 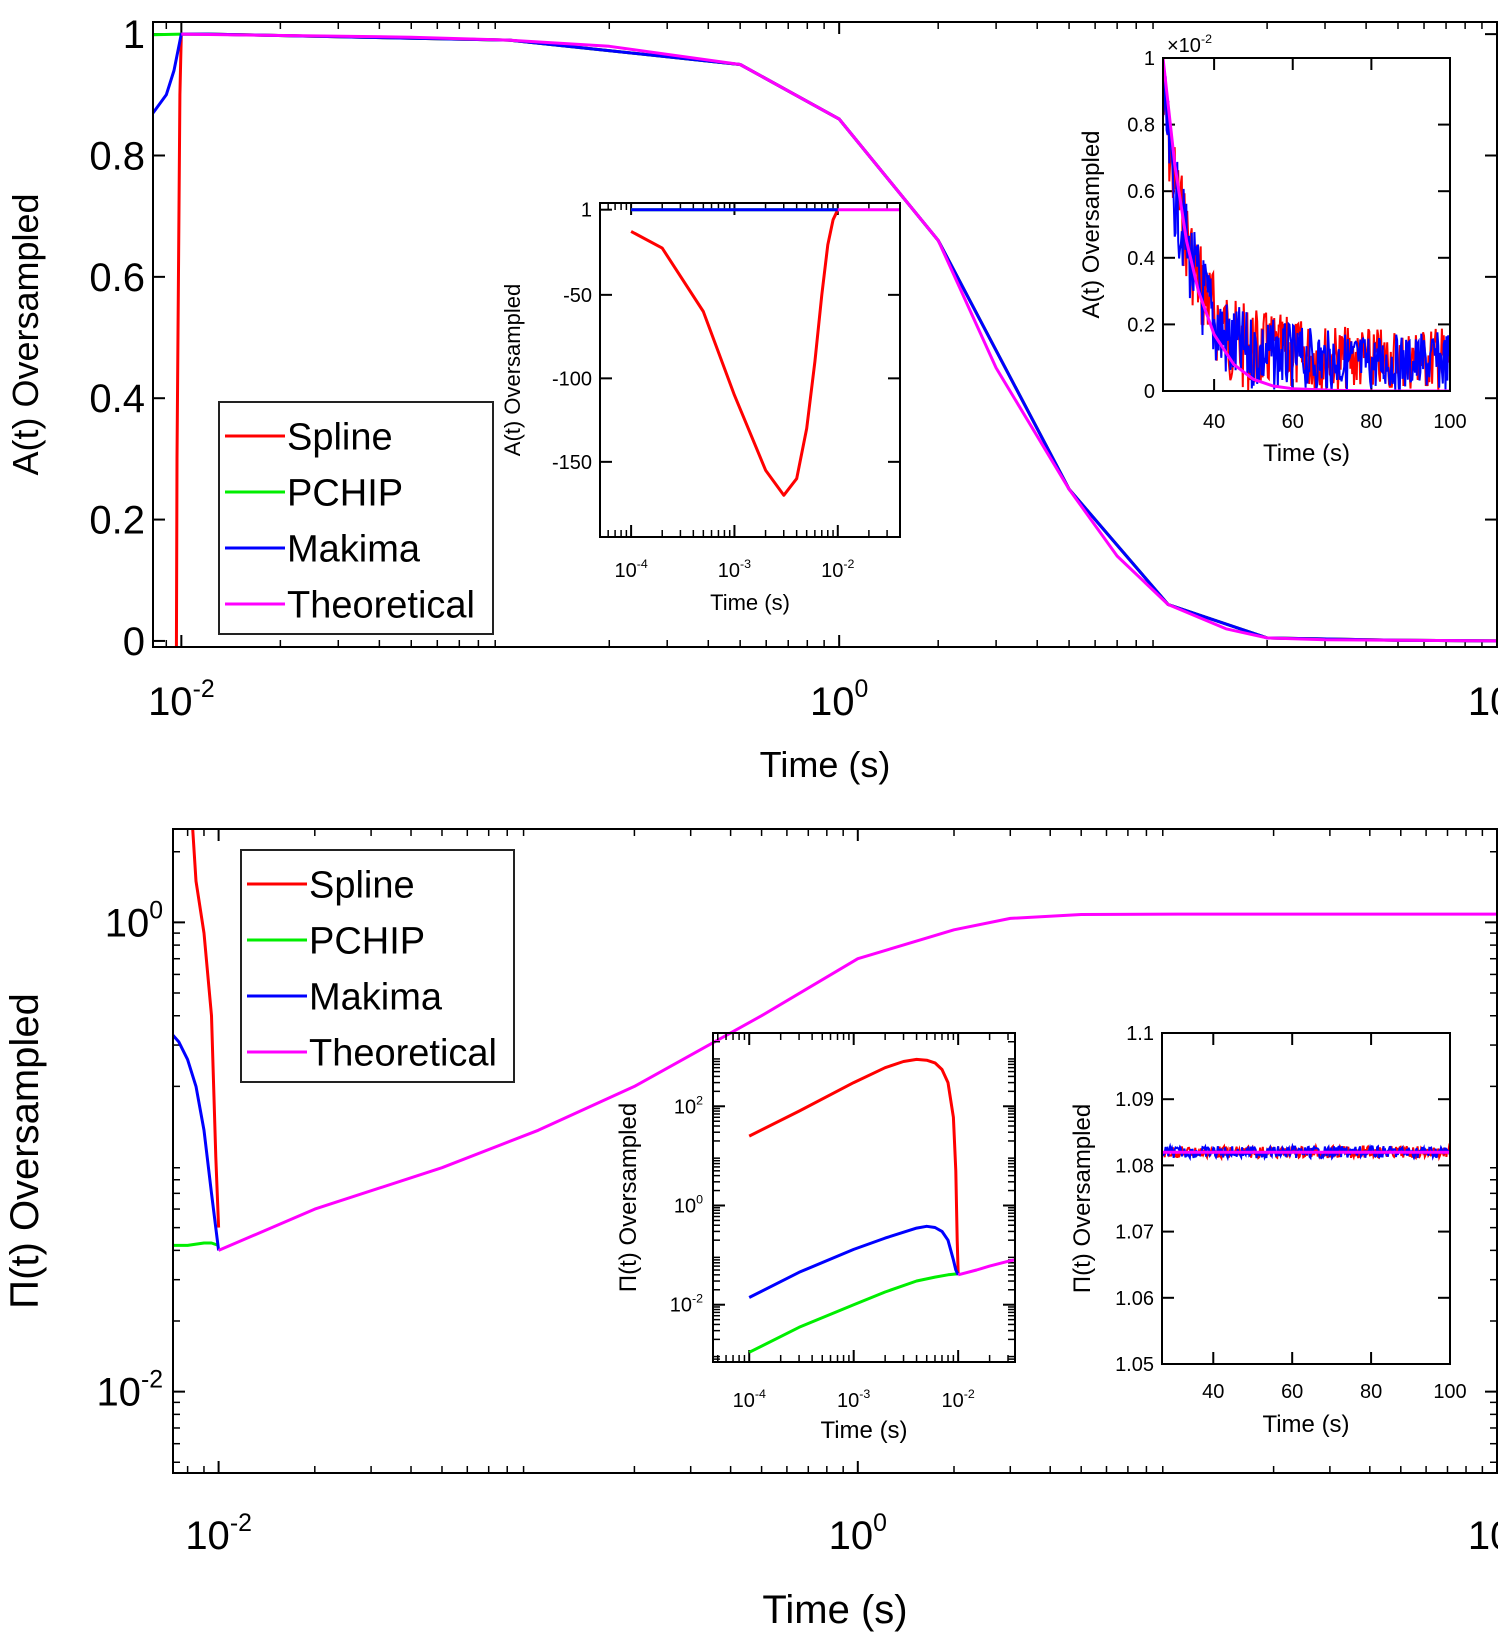 I want to click on y-tick-label: 1.07, so click(x=1134, y=1233).